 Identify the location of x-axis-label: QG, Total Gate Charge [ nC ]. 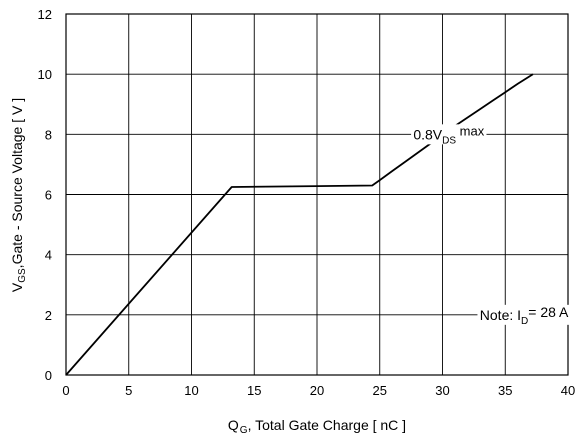
(317, 426).